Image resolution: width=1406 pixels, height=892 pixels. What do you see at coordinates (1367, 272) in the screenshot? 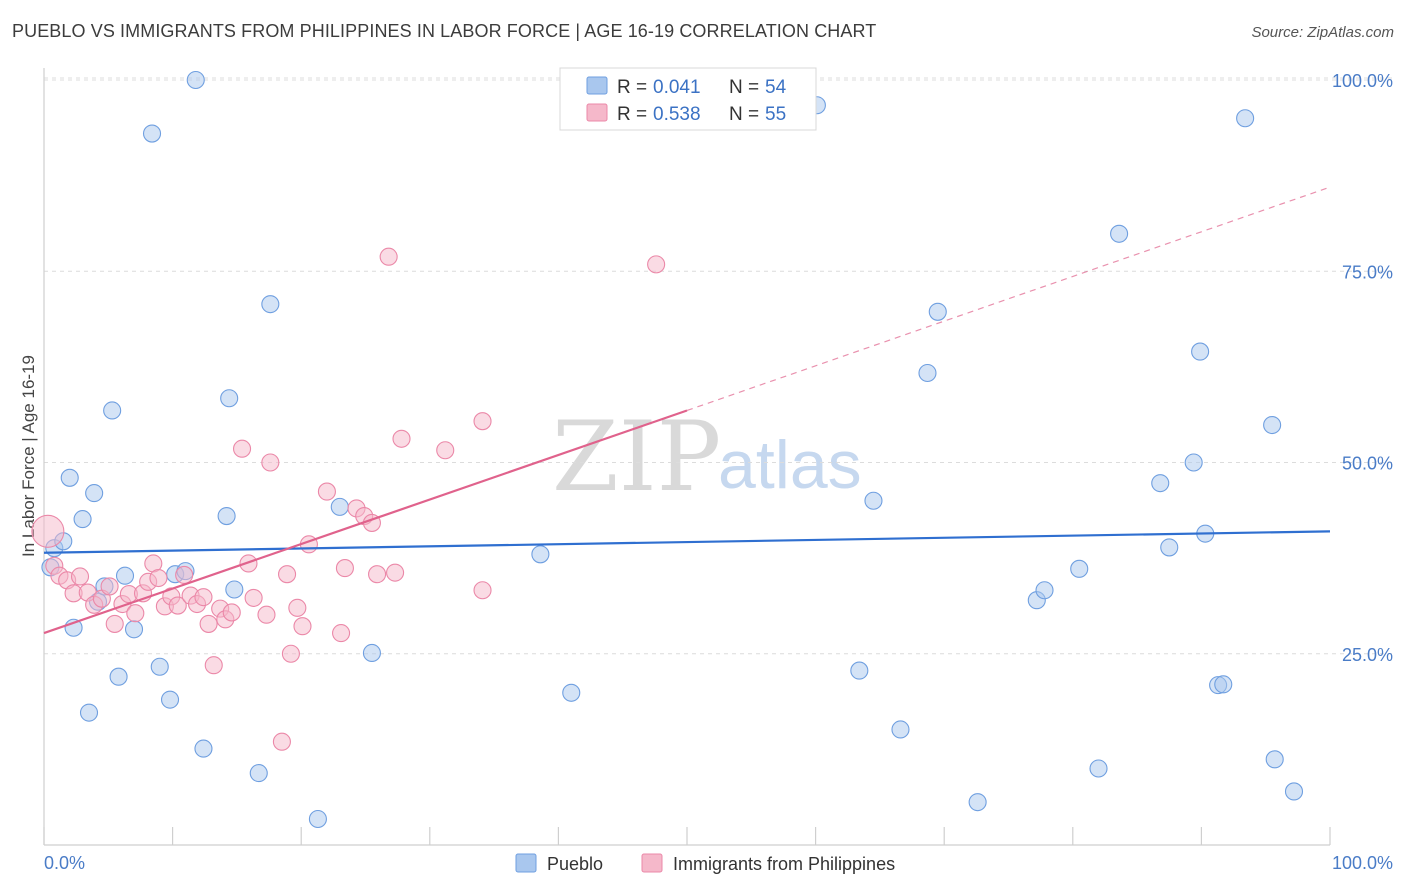
I see `y-tick-label-75: 75.0%` at bounding box center [1367, 272].